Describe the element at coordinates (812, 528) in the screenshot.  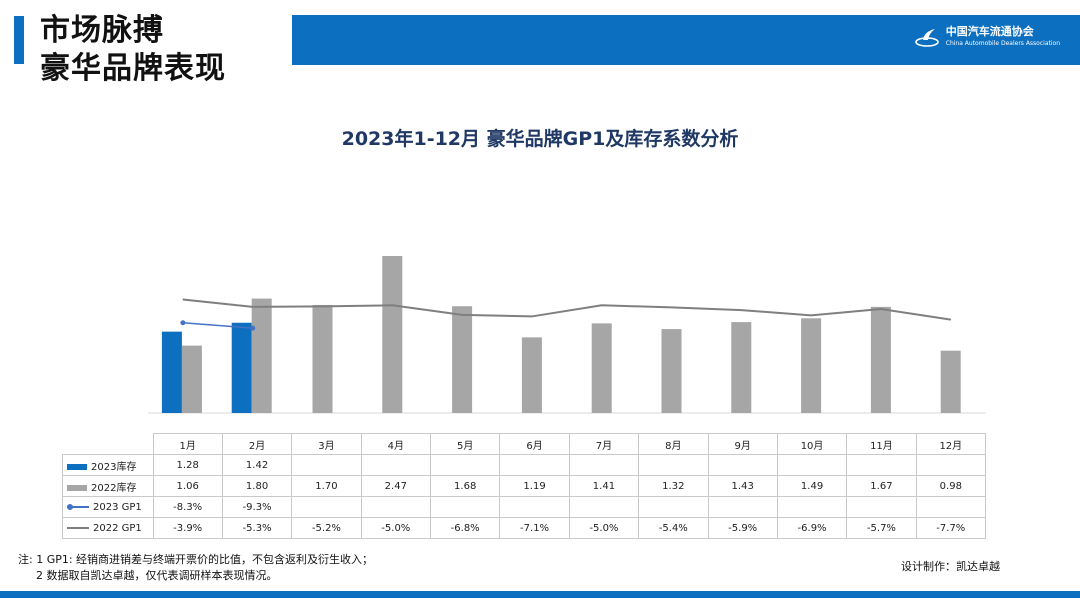
I see `data-label: -6.9%` at that location.